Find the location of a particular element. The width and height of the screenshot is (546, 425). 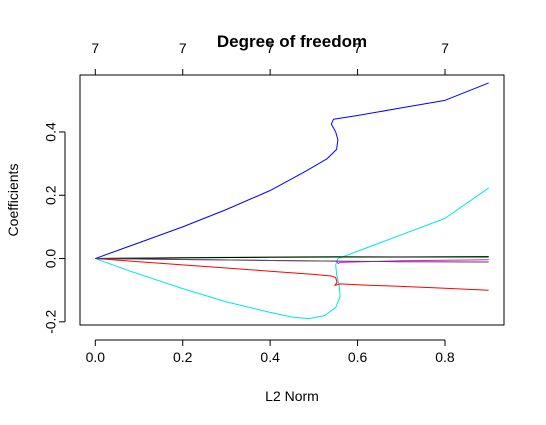

x-tick-label: 0.6 is located at coordinates (358, 357).